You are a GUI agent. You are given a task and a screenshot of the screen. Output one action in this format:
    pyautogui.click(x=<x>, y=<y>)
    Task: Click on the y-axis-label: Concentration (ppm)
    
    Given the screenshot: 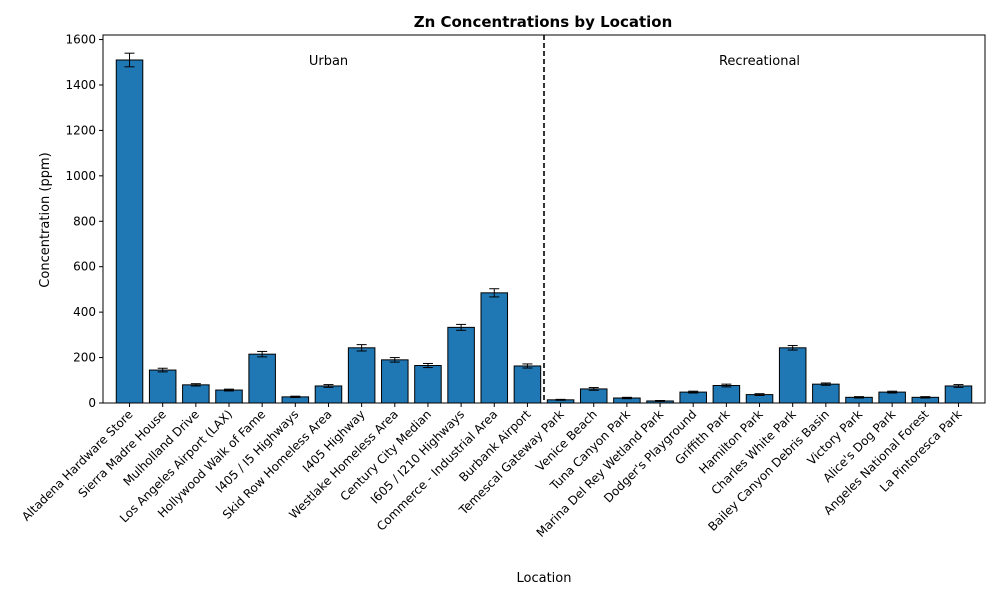 What is the action you would take?
    pyautogui.click(x=45, y=219)
    